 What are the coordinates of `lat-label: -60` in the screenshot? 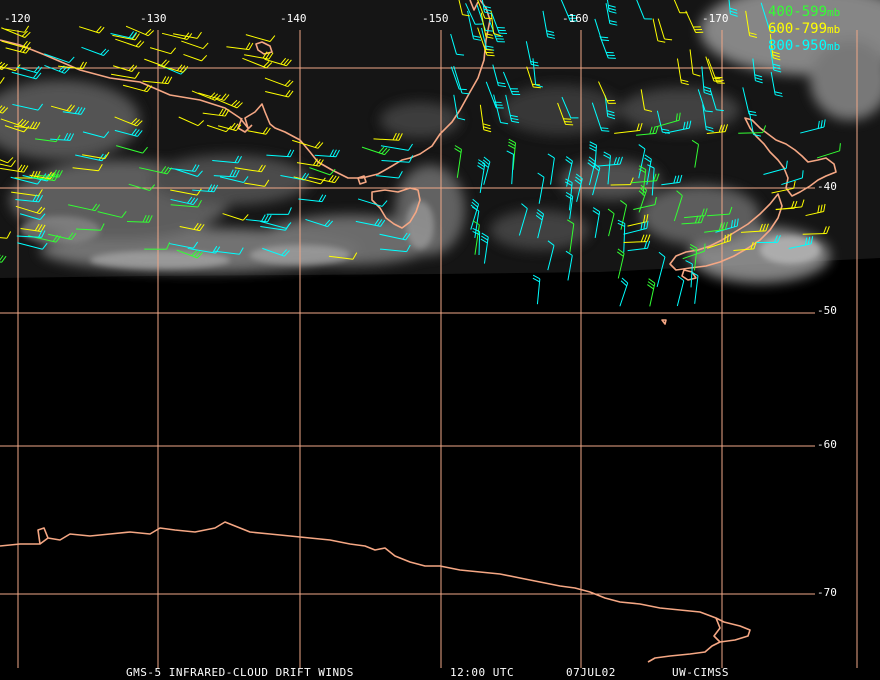 It's located at (827, 444).